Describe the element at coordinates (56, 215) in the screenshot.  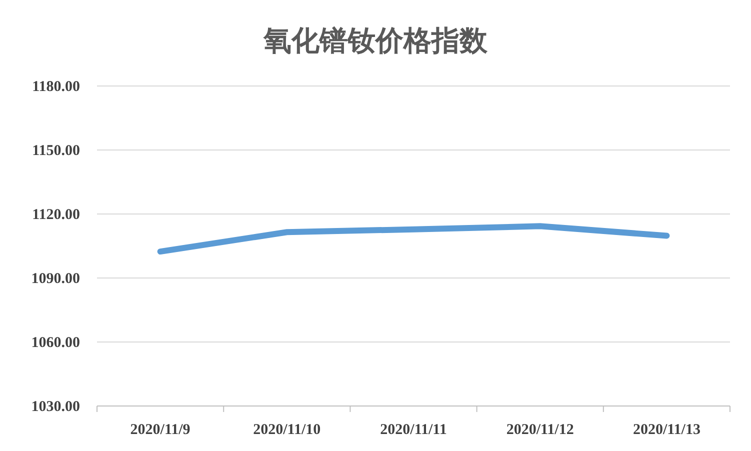
I see `y-tick-label: 1120.00` at that location.